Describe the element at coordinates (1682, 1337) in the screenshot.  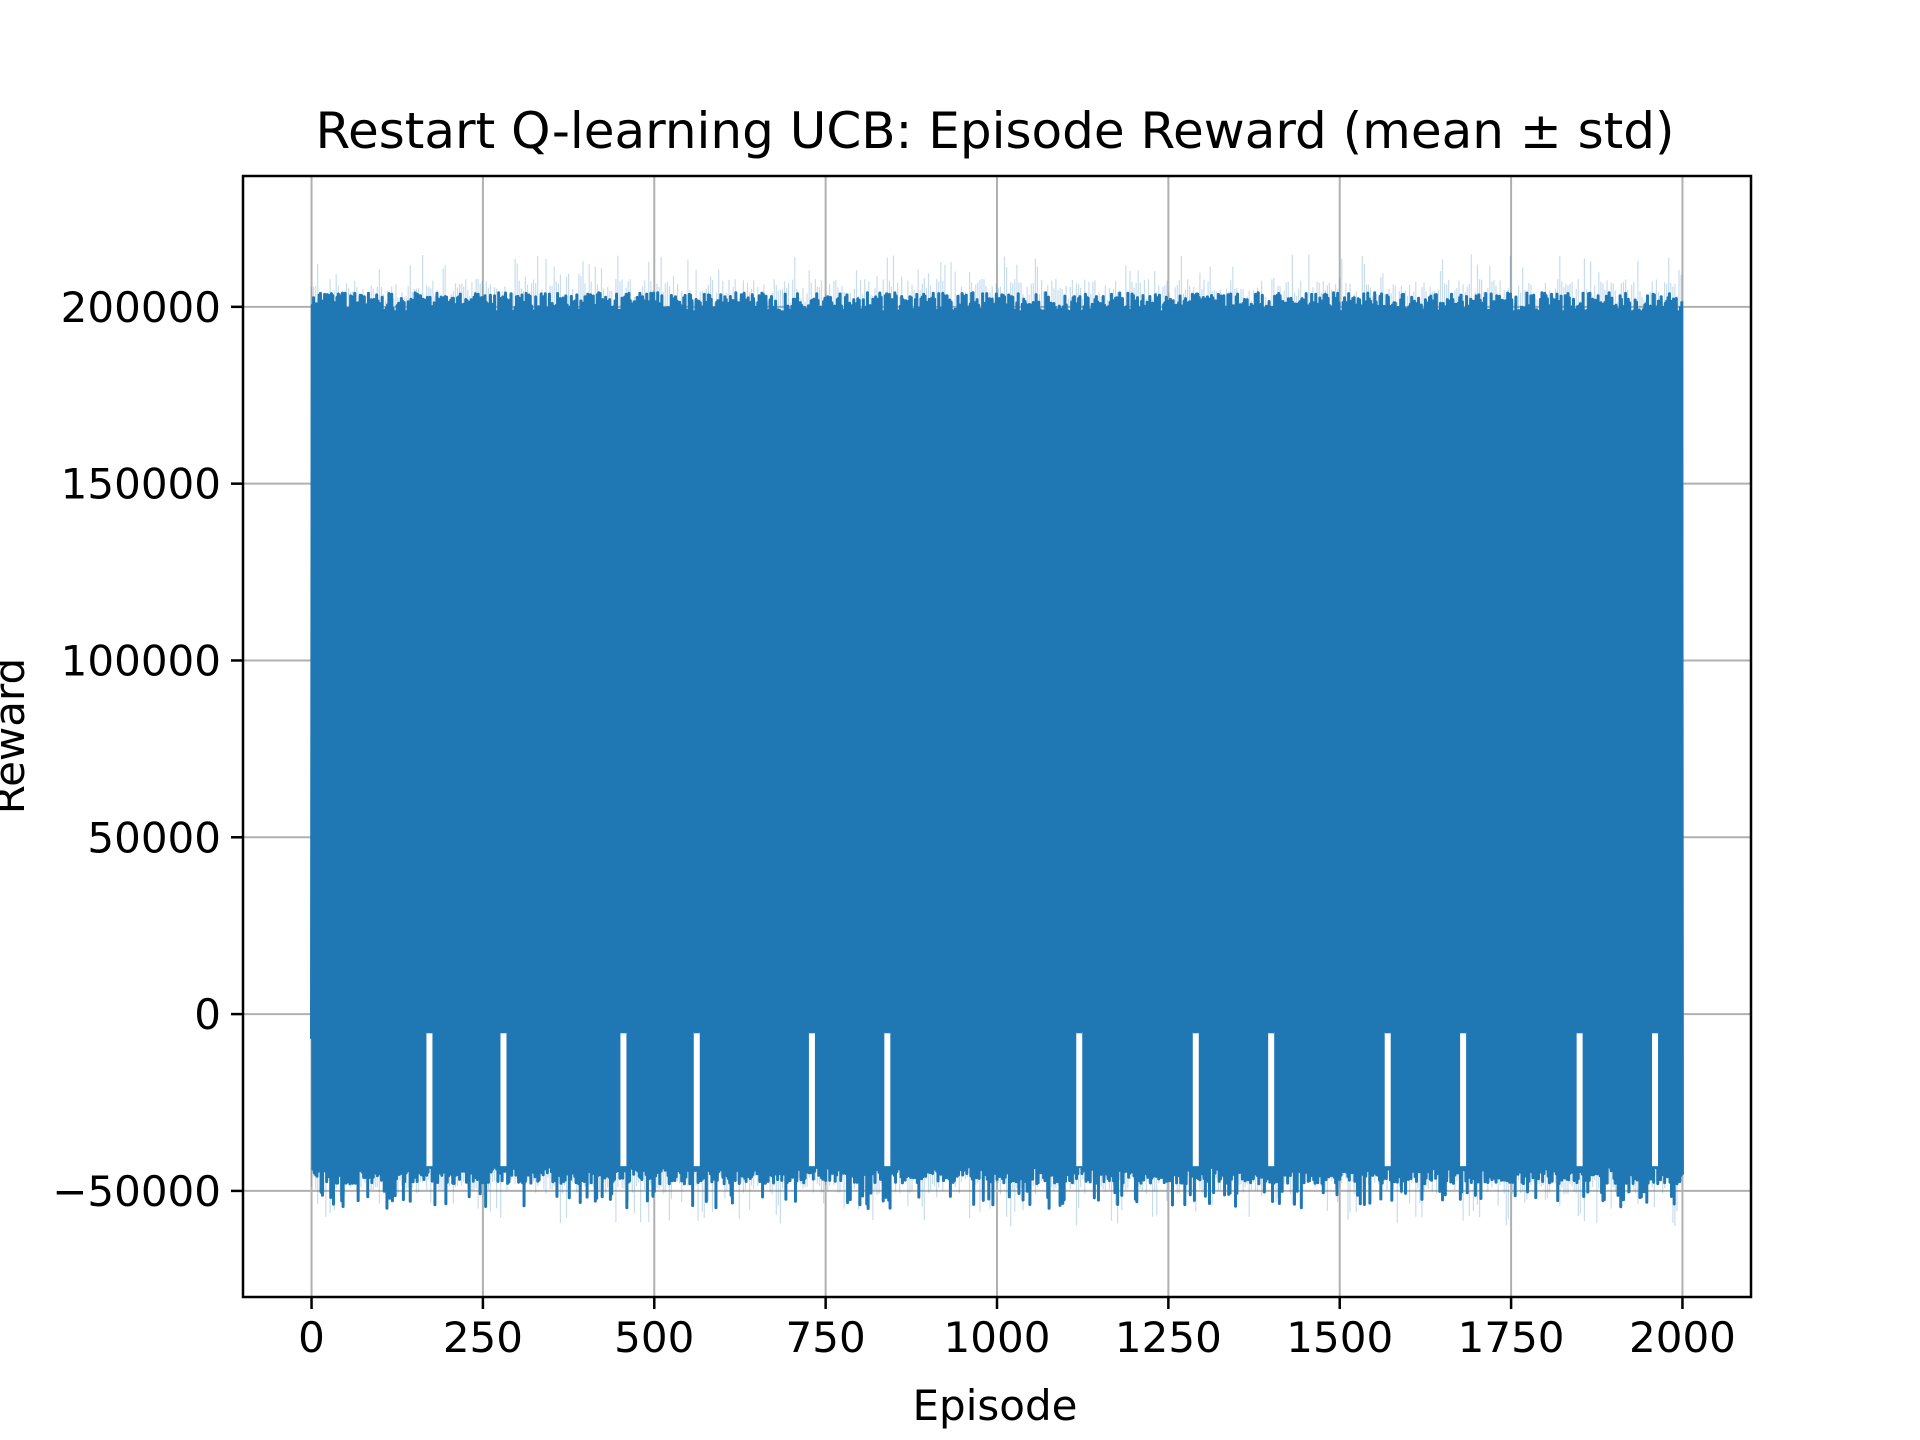
I see `x-tick-label: 2000` at that location.